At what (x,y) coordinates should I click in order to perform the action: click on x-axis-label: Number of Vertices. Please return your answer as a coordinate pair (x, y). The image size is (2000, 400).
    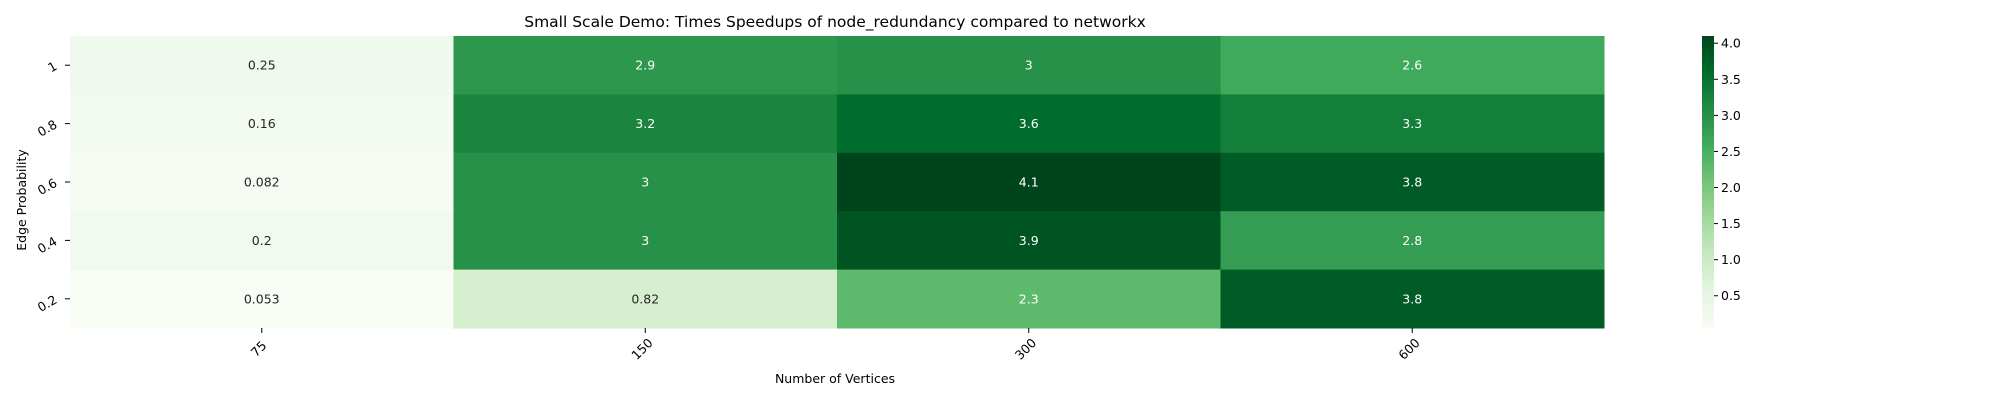
    Looking at the image, I should click on (835, 378).